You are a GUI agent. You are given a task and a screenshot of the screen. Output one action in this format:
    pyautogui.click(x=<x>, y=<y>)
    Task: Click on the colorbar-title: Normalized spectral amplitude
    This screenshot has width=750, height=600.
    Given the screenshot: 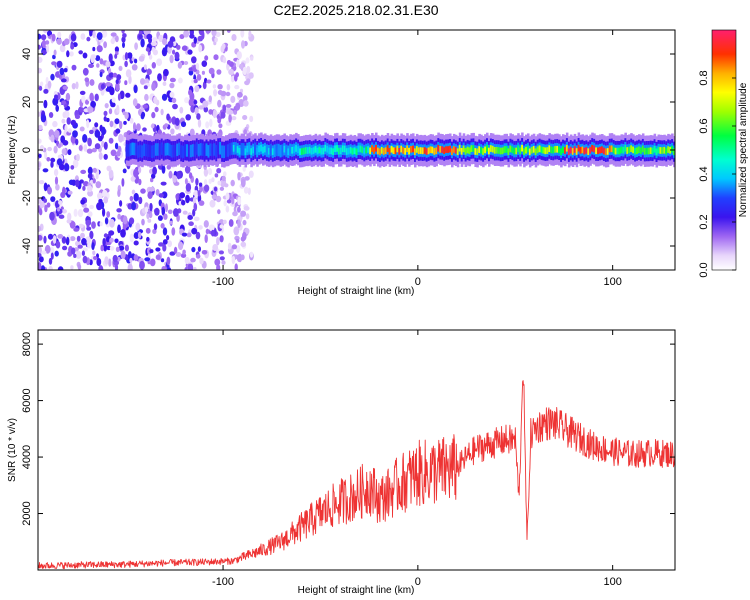 What is the action you would take?
    pyautogui.click(x=743, y=149)
    